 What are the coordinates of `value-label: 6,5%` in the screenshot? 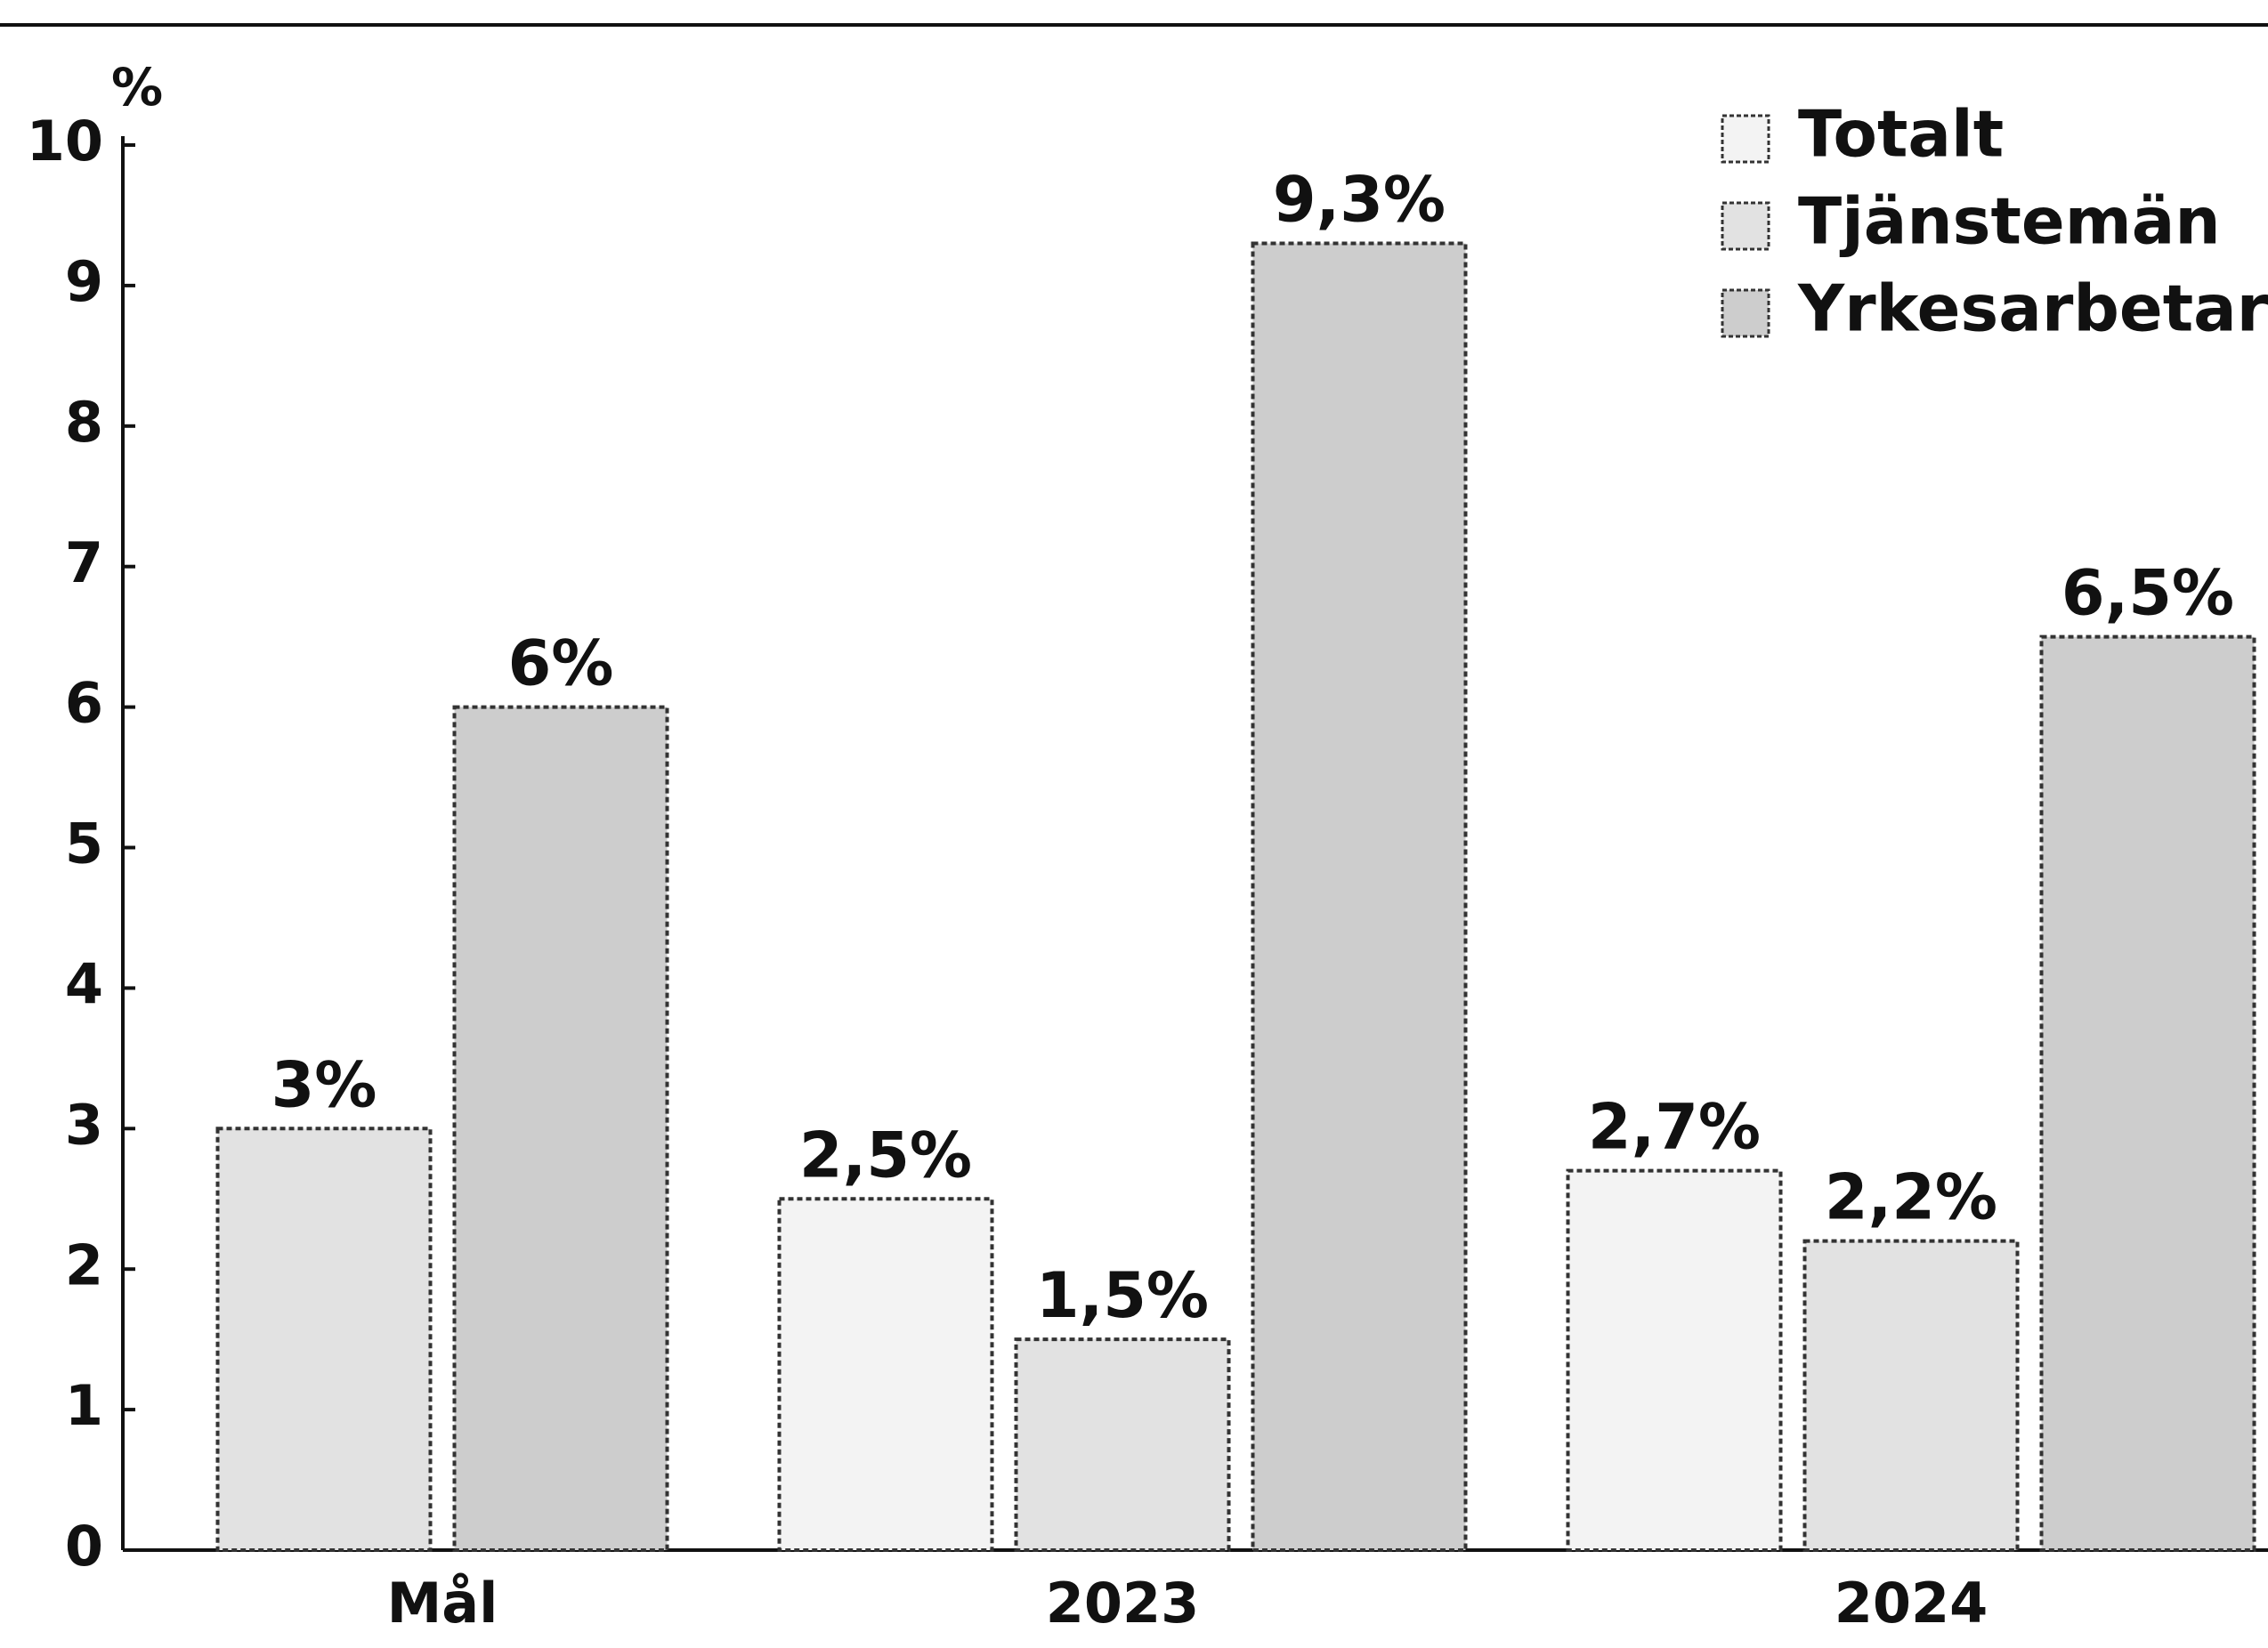 It's located at (2147, 594).